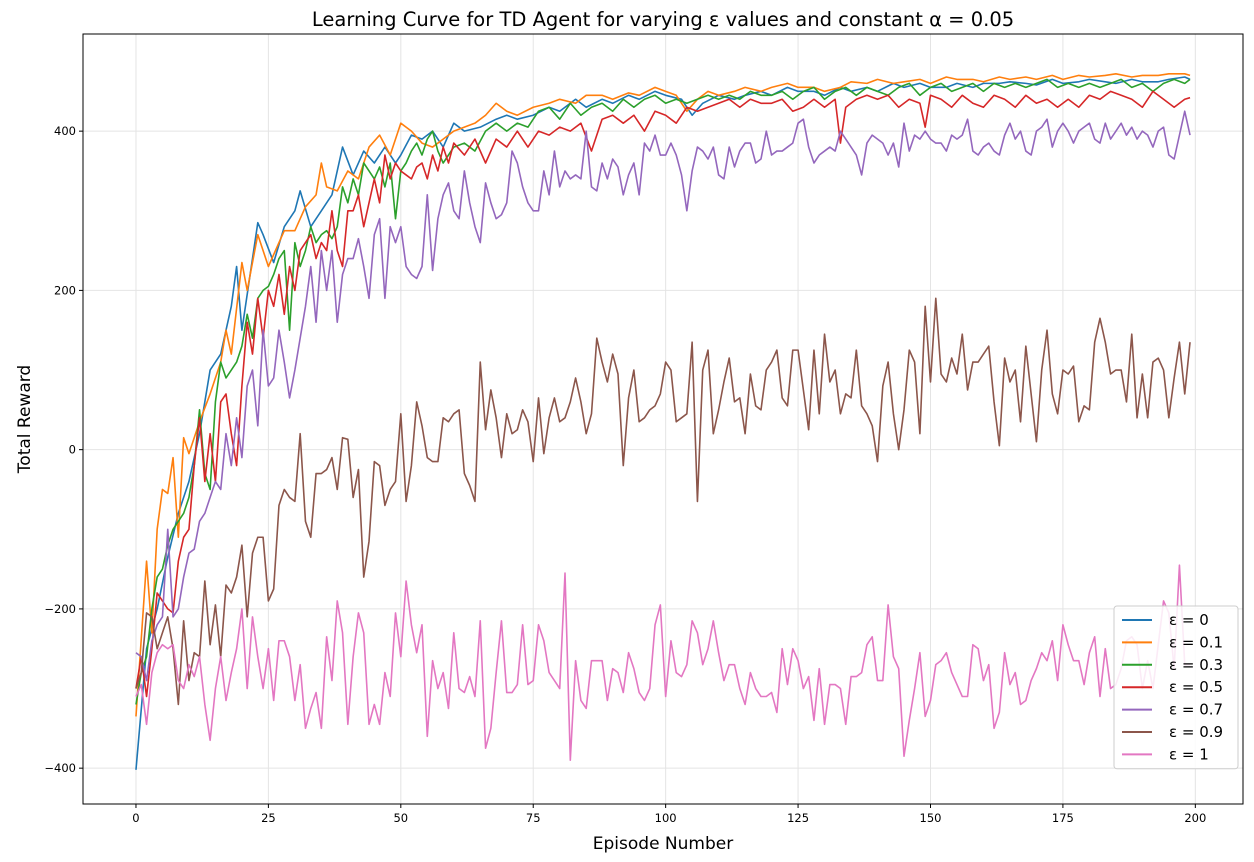 This screenshot has height=862, width=1254. I want to click on y-tick-label: −400, so click(60, 768).